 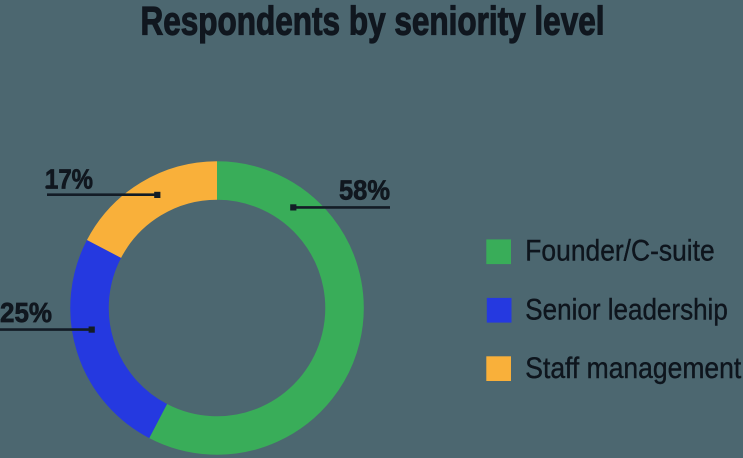 I want to click on svg-text: Respondents by seniority level, so click(x=373, y=22).